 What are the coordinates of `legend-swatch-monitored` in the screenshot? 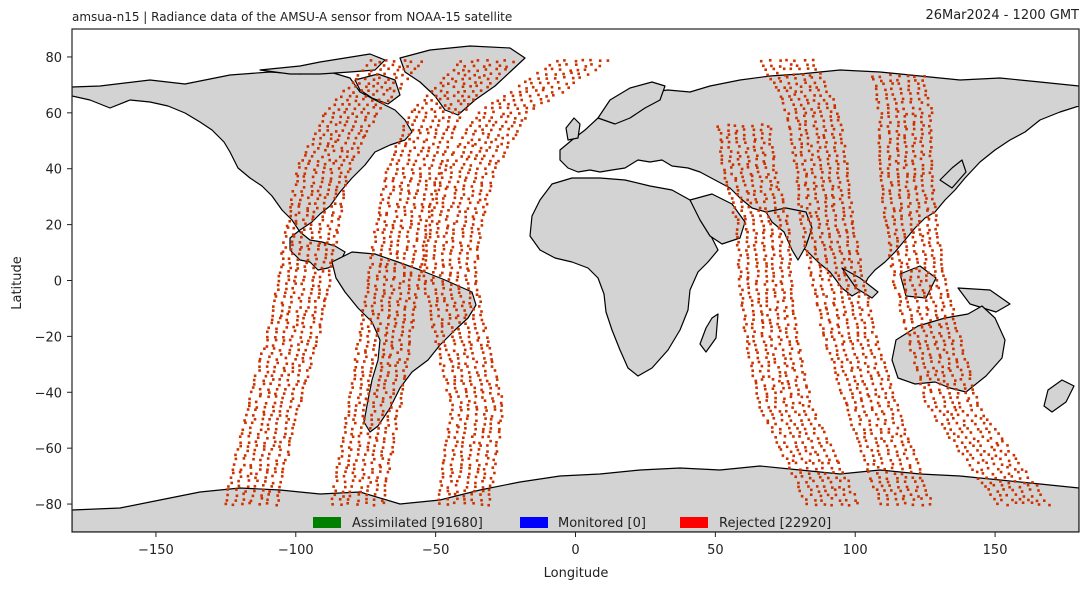 It's located at (534, 522).